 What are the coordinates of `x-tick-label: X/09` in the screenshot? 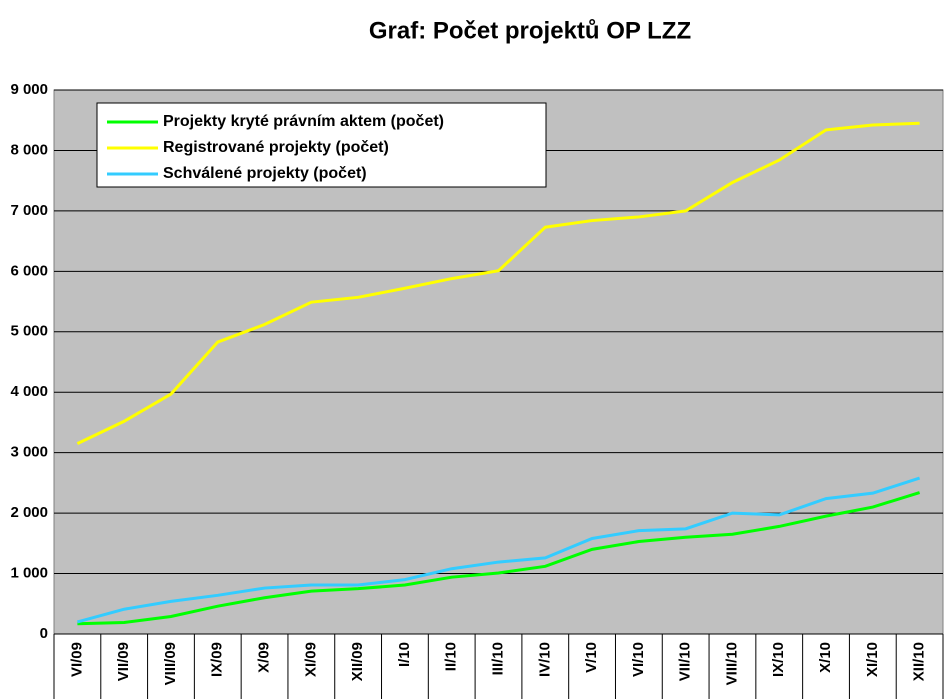 It's located at (264, 657).